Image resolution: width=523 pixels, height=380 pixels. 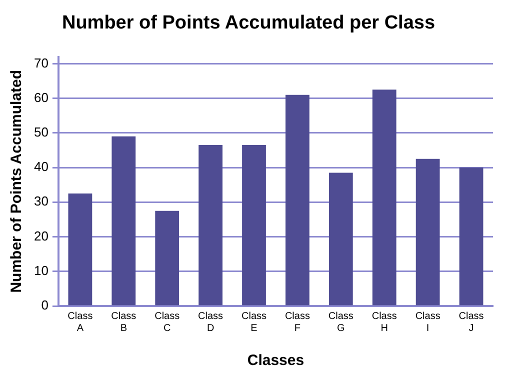 What do you see at coordinates (17, 181) in the screenshot?
I see `y-axis-title: Number of Points Accumulated` at bounding box center [17, 181].